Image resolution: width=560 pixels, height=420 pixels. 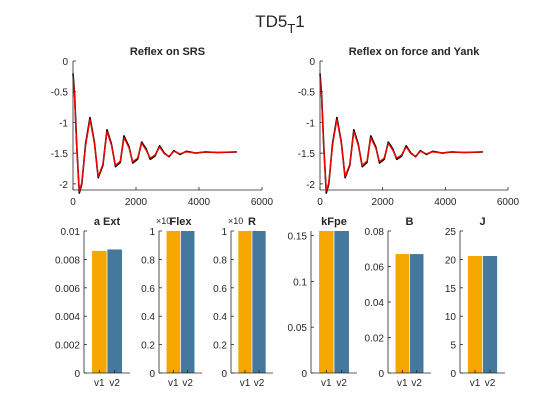 I want to click on panel-title: J, so click(x=482, y=222).